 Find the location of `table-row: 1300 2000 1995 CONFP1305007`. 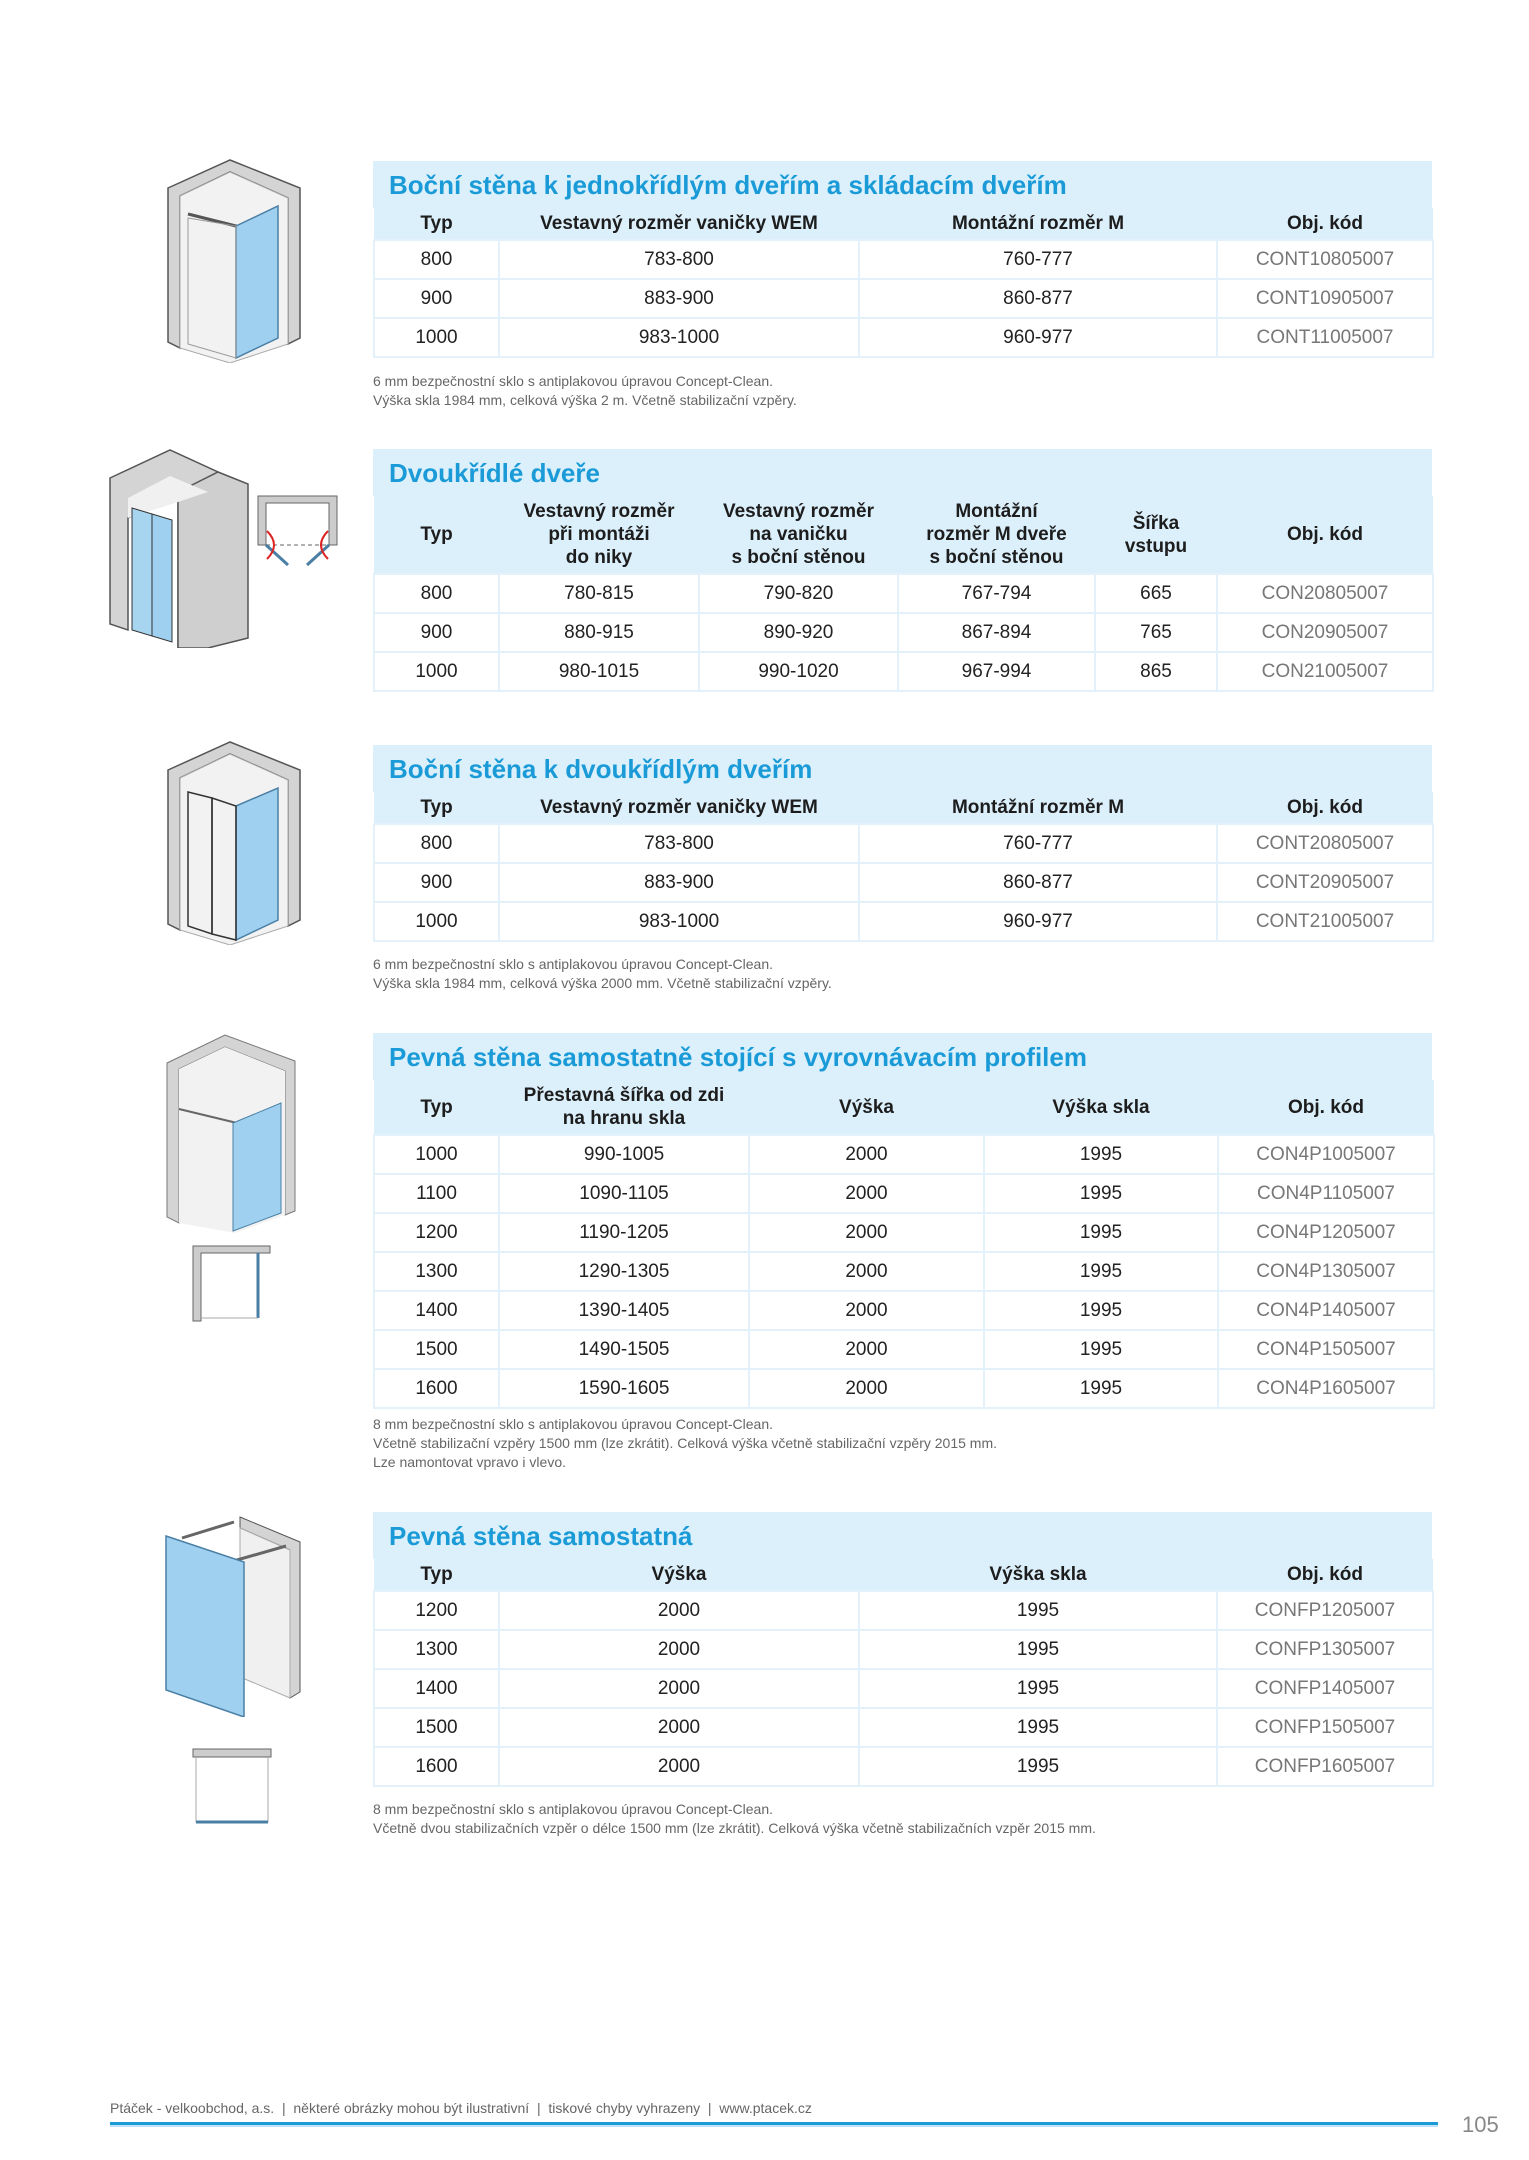

table-row: 1300 2000 1995 CONFP1305007 is located at coordinates (903, 1649).